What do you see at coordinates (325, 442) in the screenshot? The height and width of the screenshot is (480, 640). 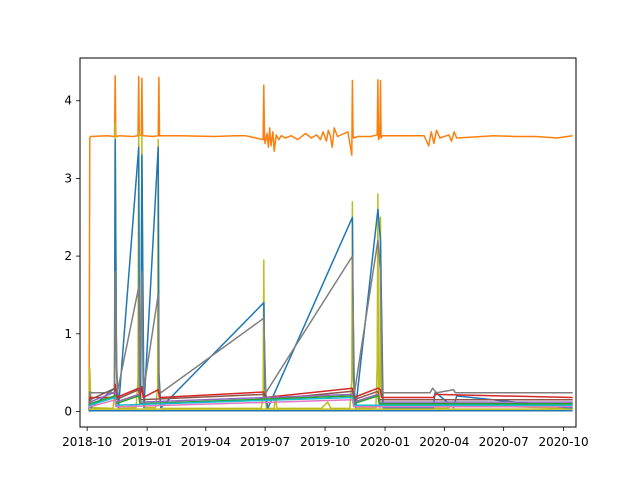 I see `x-tick-label: 2019-10` at bounding box center [325, 442].